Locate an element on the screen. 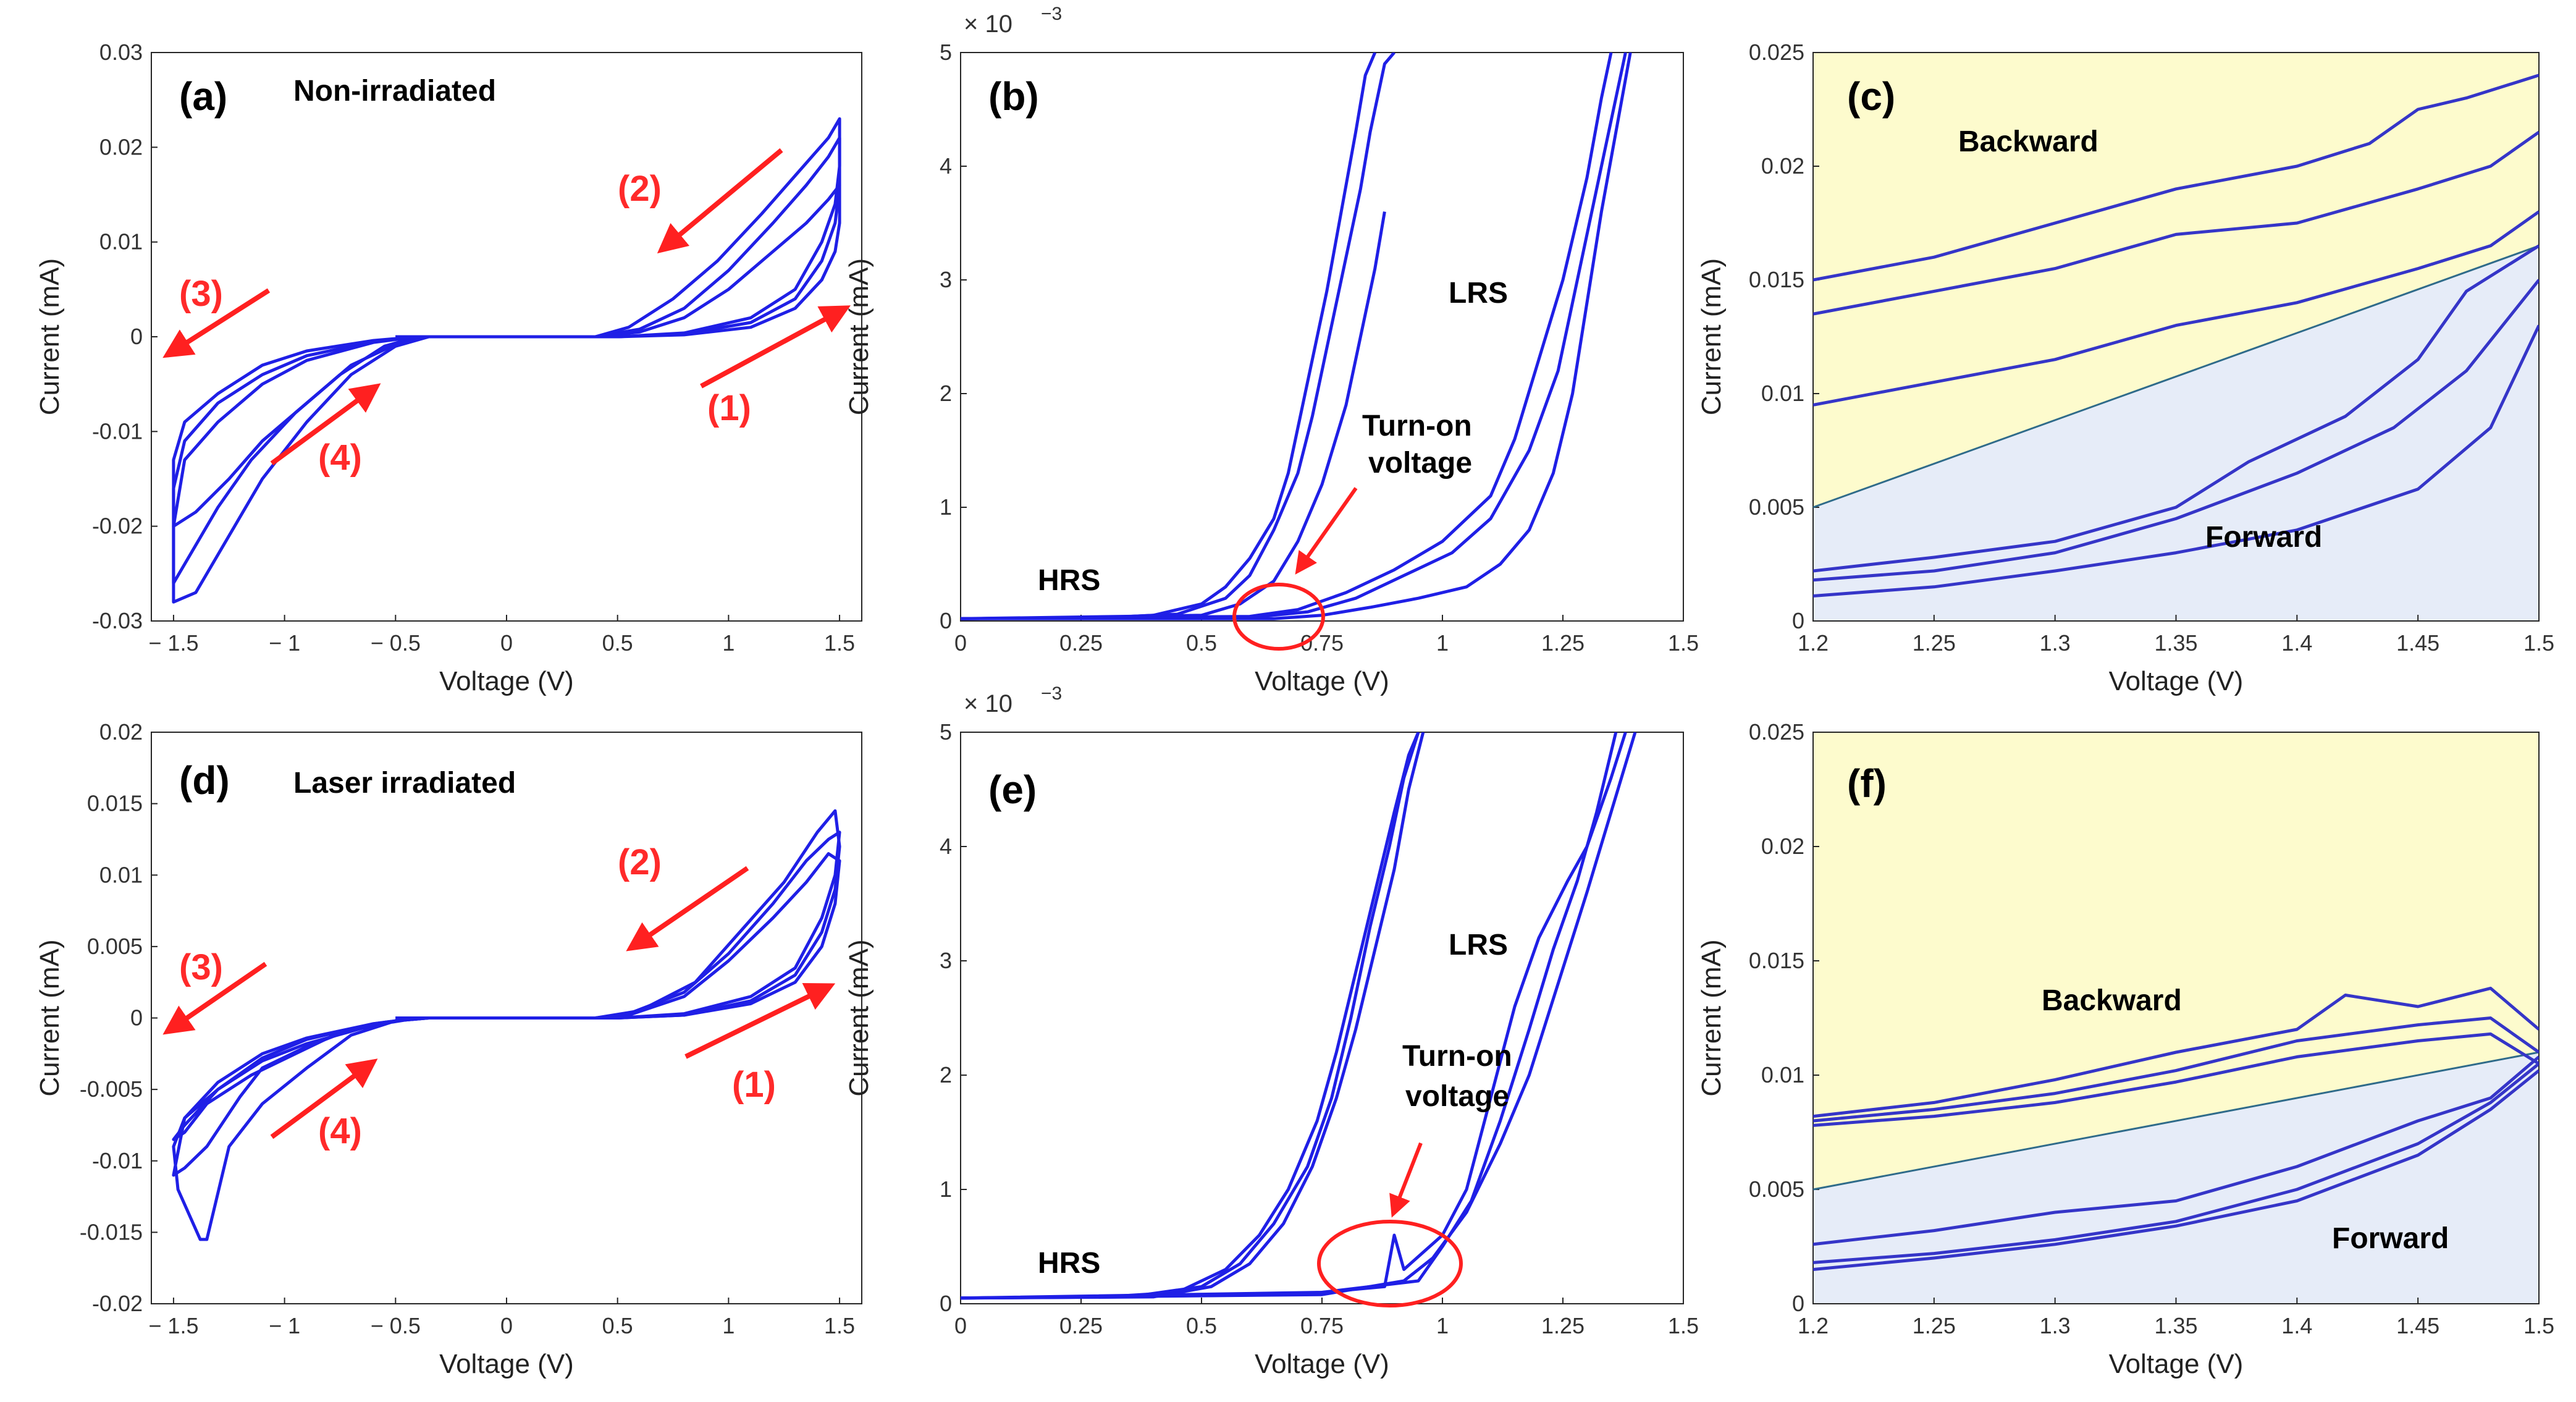 This screenshot has width=2576, height=1402. y-tick-label: 0.005 is located at coordinates (1776, 507).